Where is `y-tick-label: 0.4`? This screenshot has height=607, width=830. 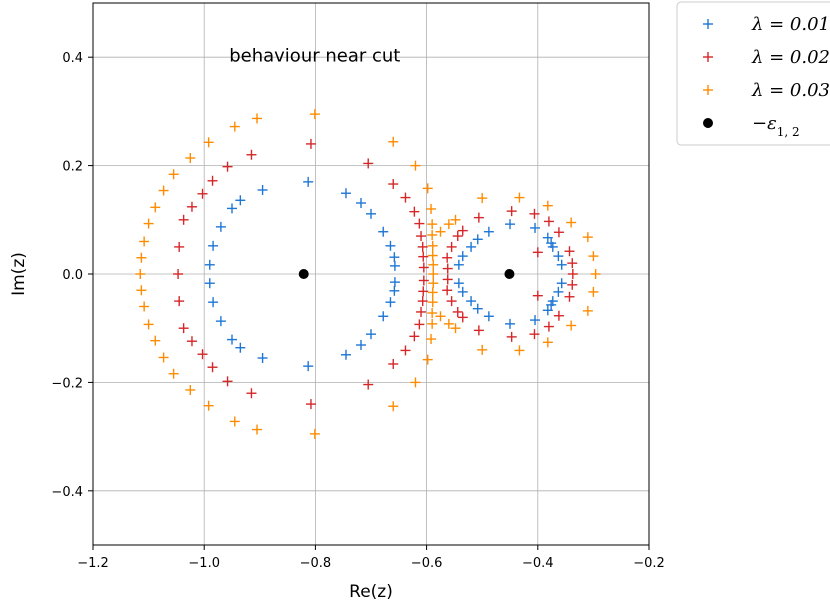 y-tick-label: 0.4 is located at coordinates (72, 58).